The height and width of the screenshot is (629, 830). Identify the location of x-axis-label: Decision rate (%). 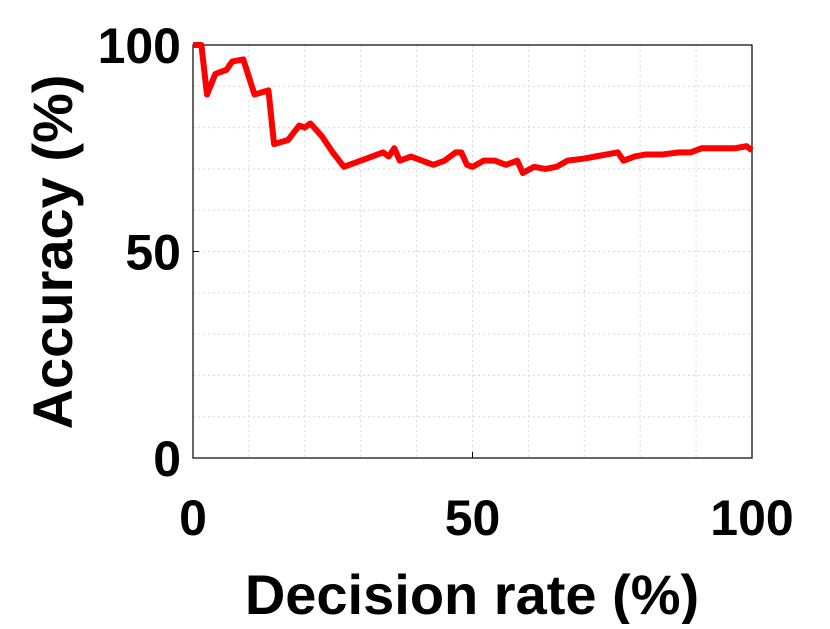
(472, 593).